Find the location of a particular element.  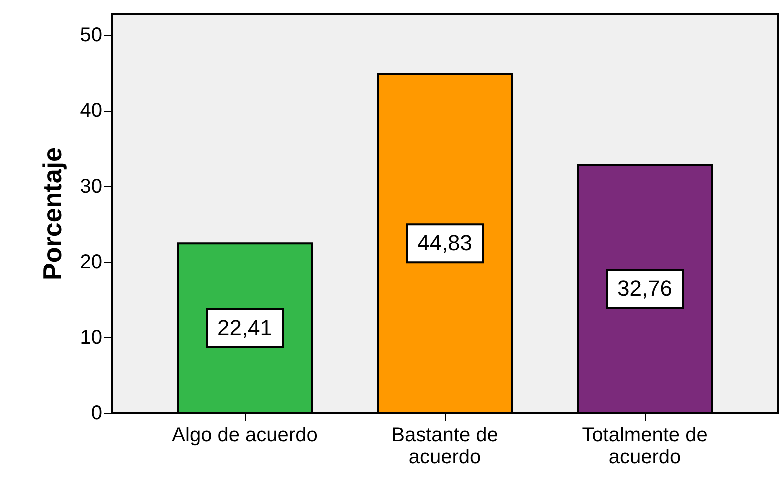

x-tick-label: Totalmente de acuerdo is located at coordinates (645, 446).